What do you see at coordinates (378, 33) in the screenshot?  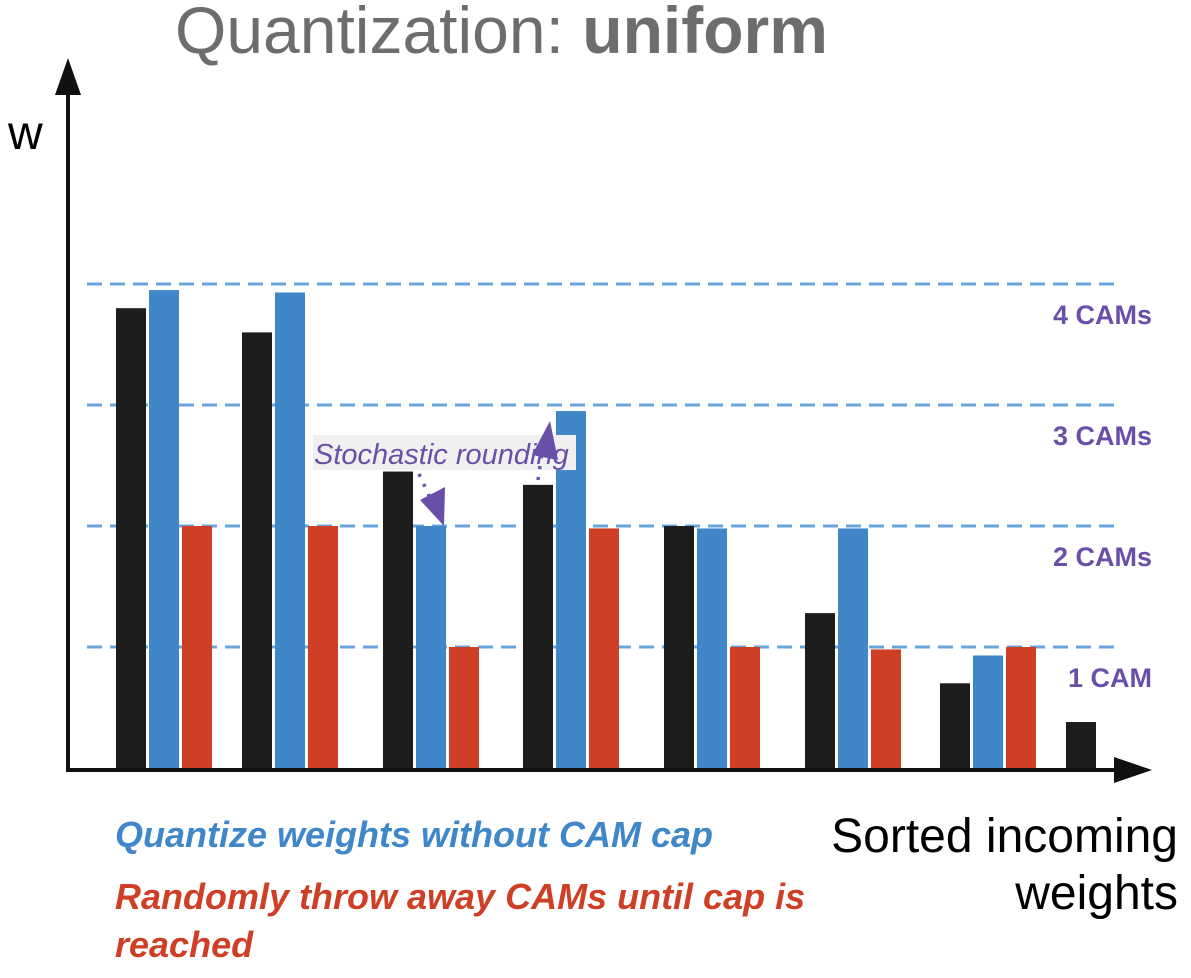 I see `chart-title-prefix: Quantization:` at bounding box center [378, 33].